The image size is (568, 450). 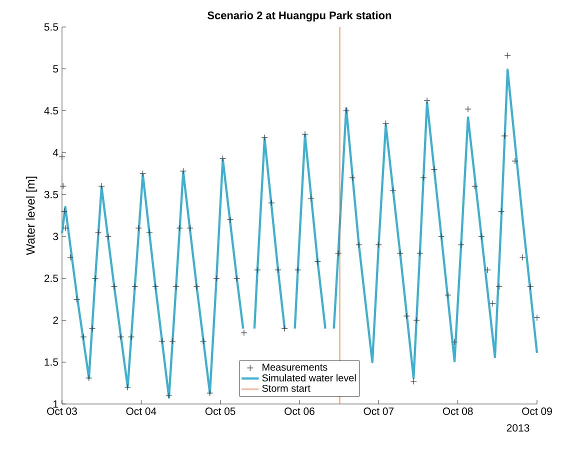 What do you see at coordinates (141, 411) in the screenshot?
I see `x-tick-label: Oct 04` at bounding box center [141, 411].